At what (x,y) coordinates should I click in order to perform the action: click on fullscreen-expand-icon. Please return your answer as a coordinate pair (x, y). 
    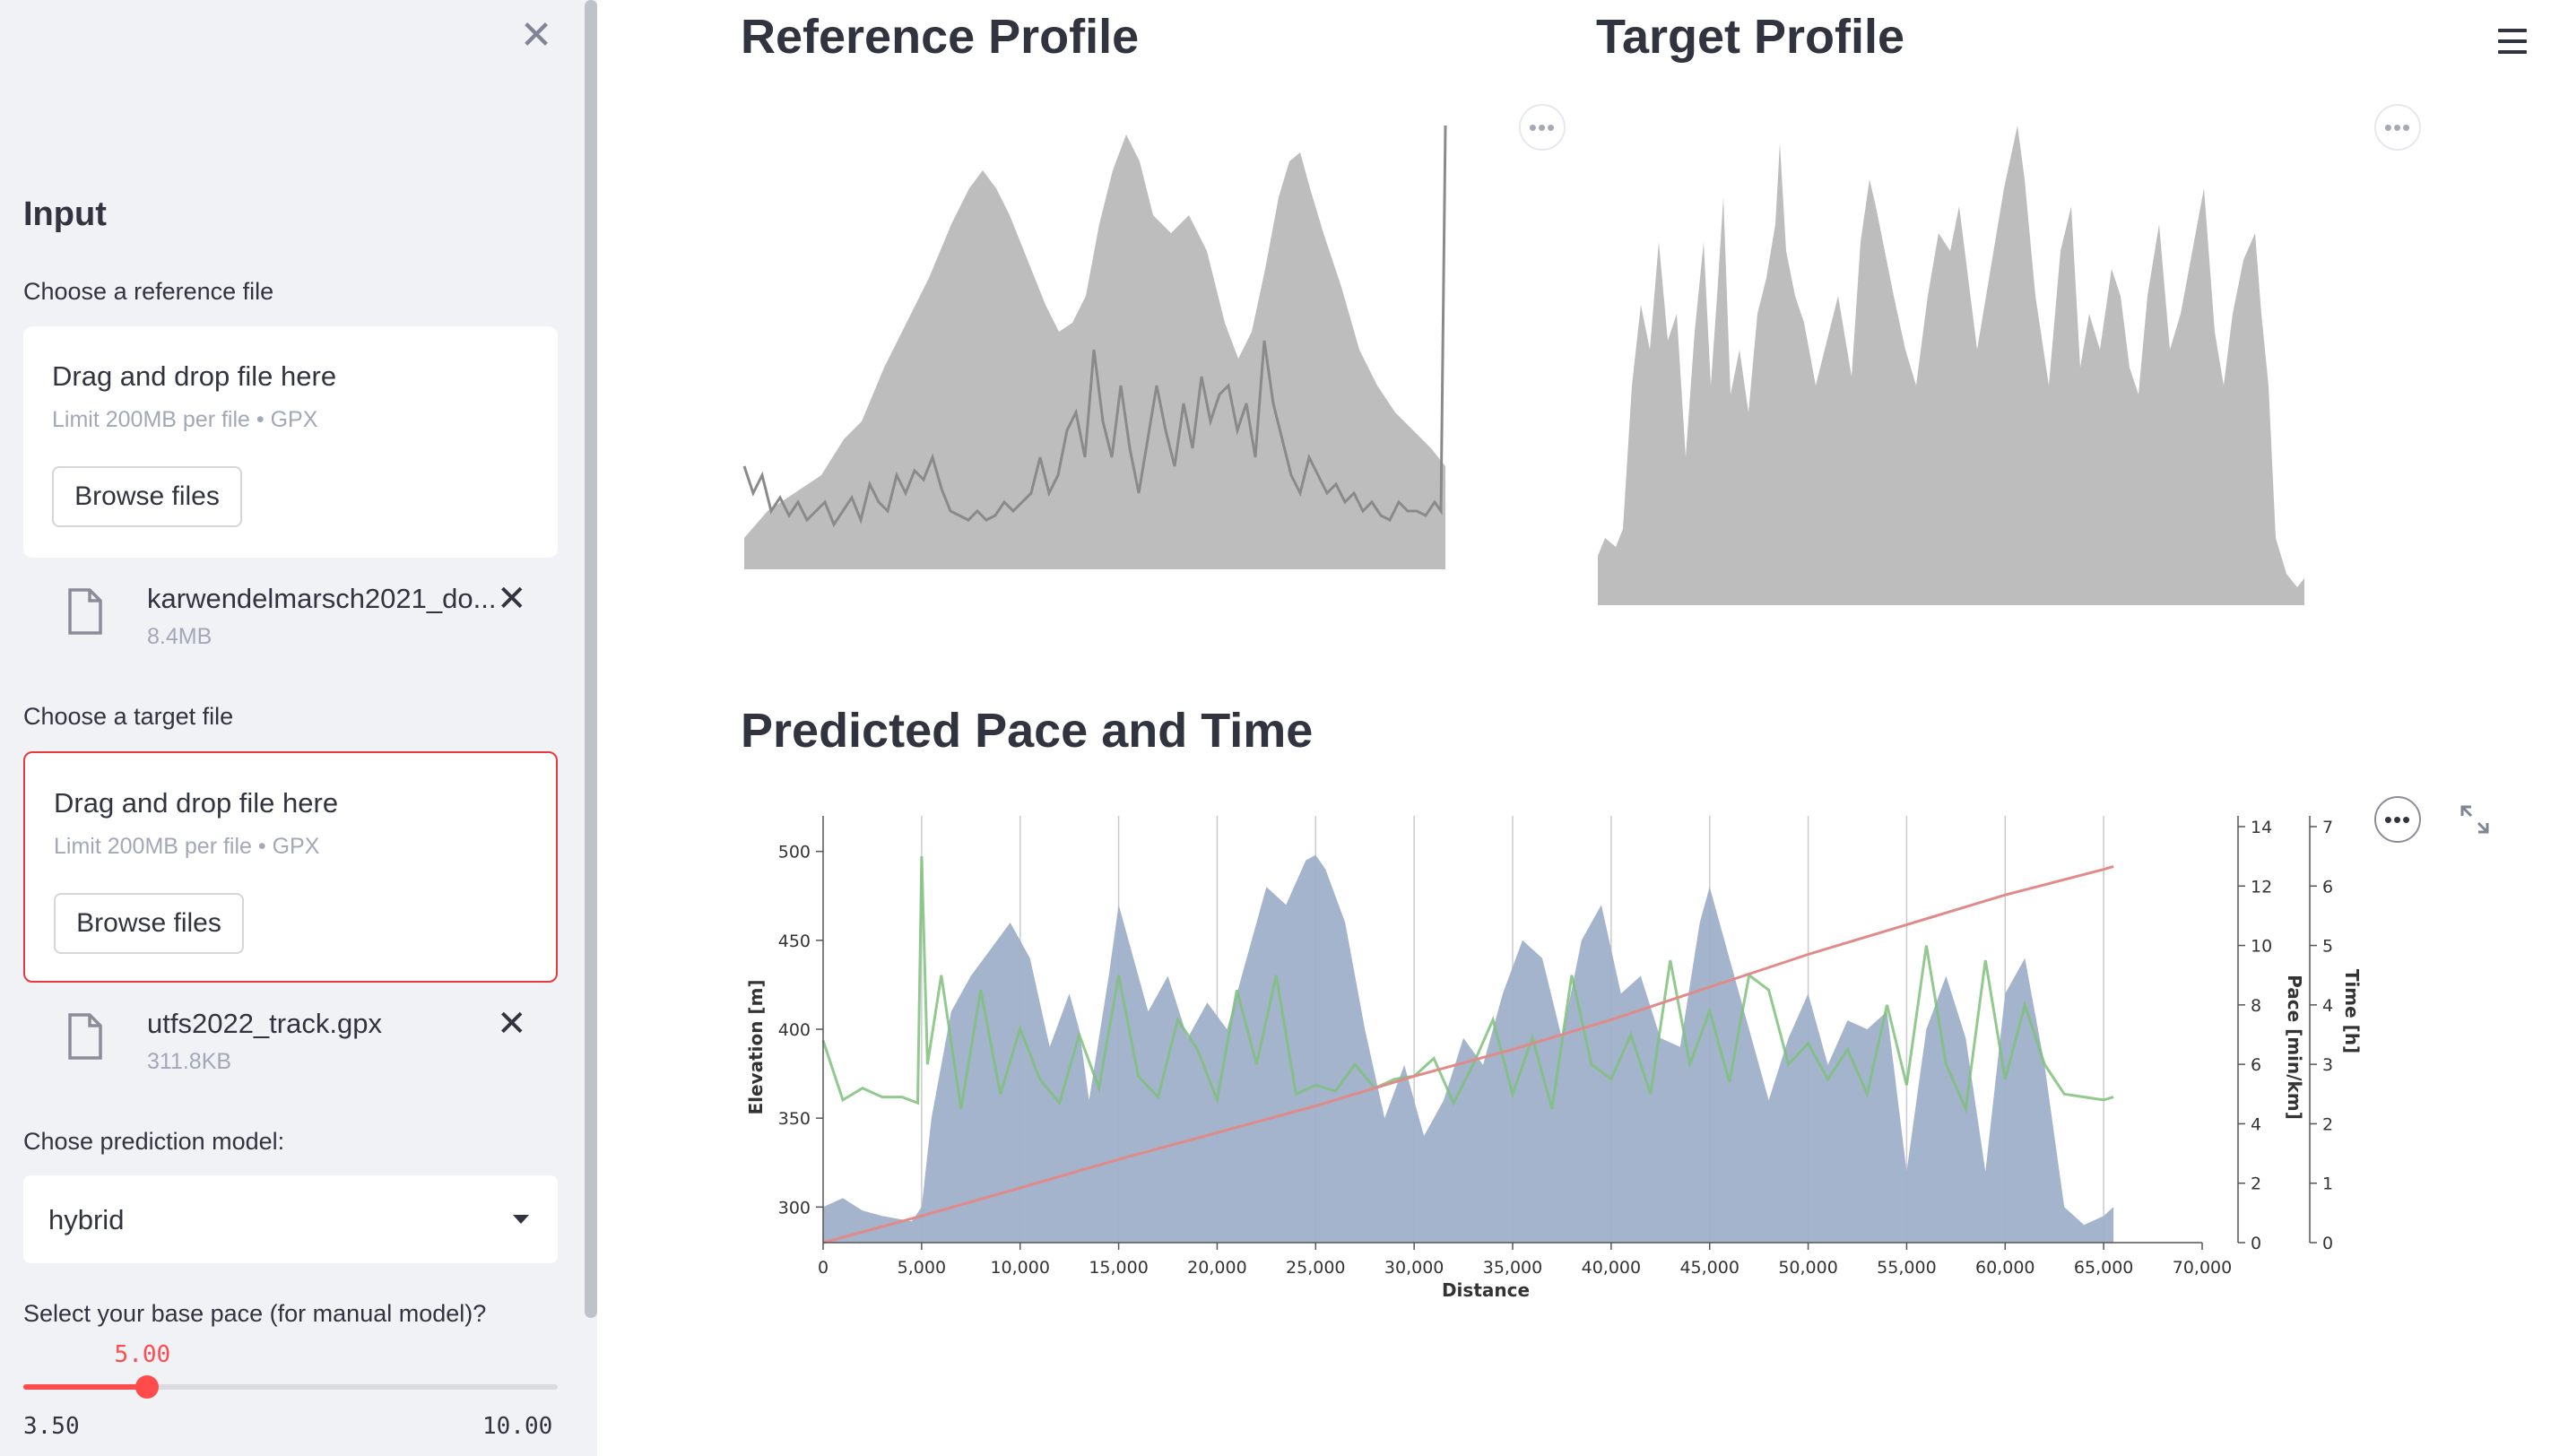
    Looking at the image, I should click on (2475, 820).